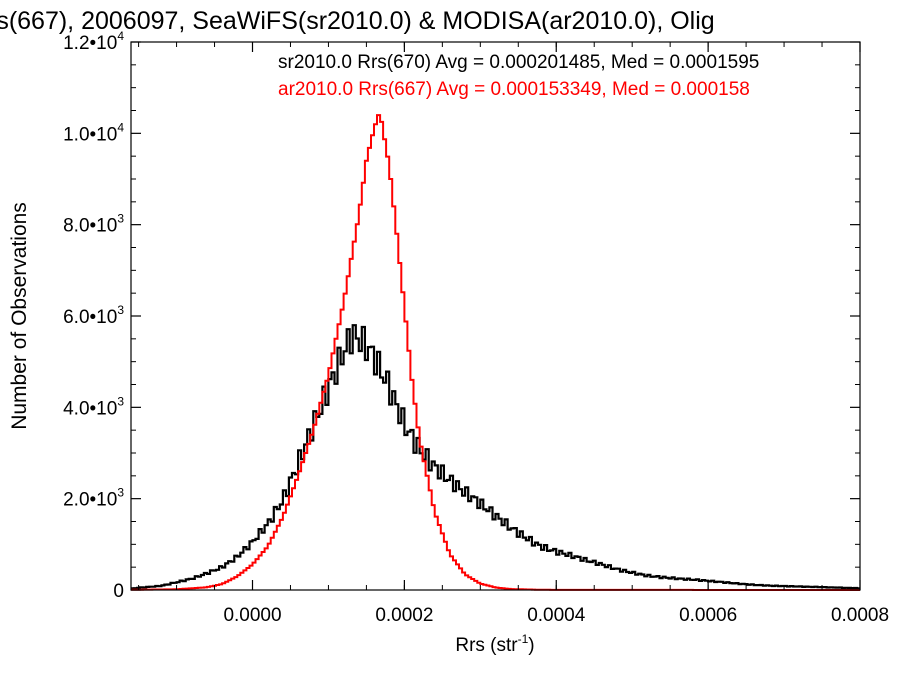 The image size is (900, 675). Describe the element at coordinates (860, 615) in the screenshot. I see `x-tick-label: 0.0008` at that location.